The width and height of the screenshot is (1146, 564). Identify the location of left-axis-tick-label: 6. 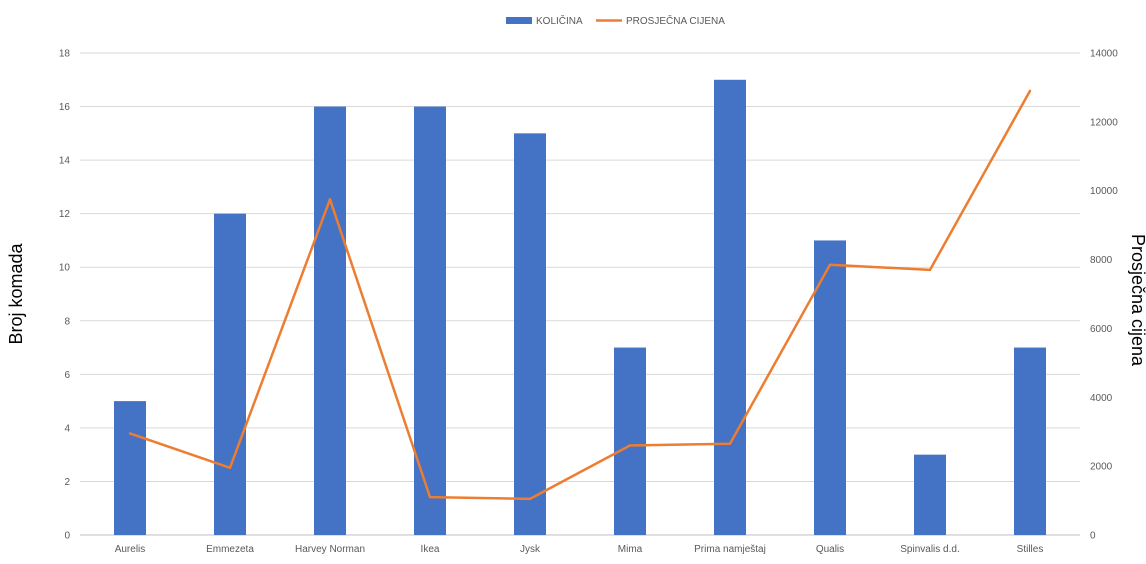
(67, 375).